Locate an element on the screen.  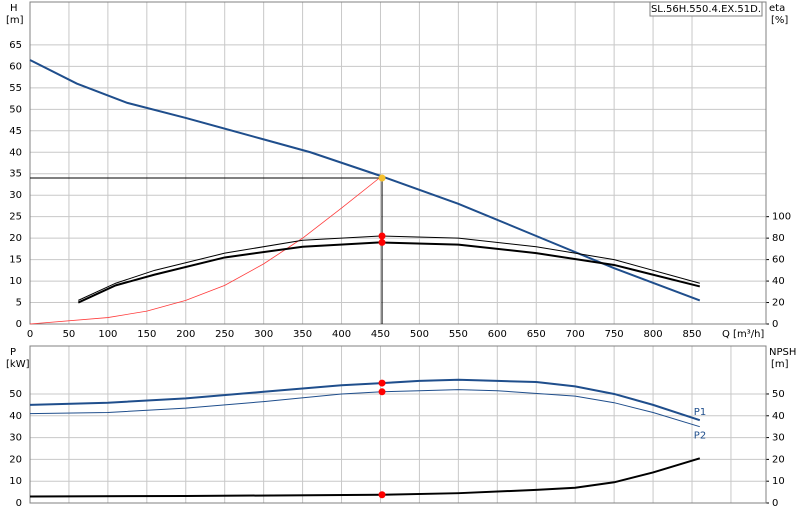
x-tick-label: 50 is located at coordinates (69, 334).